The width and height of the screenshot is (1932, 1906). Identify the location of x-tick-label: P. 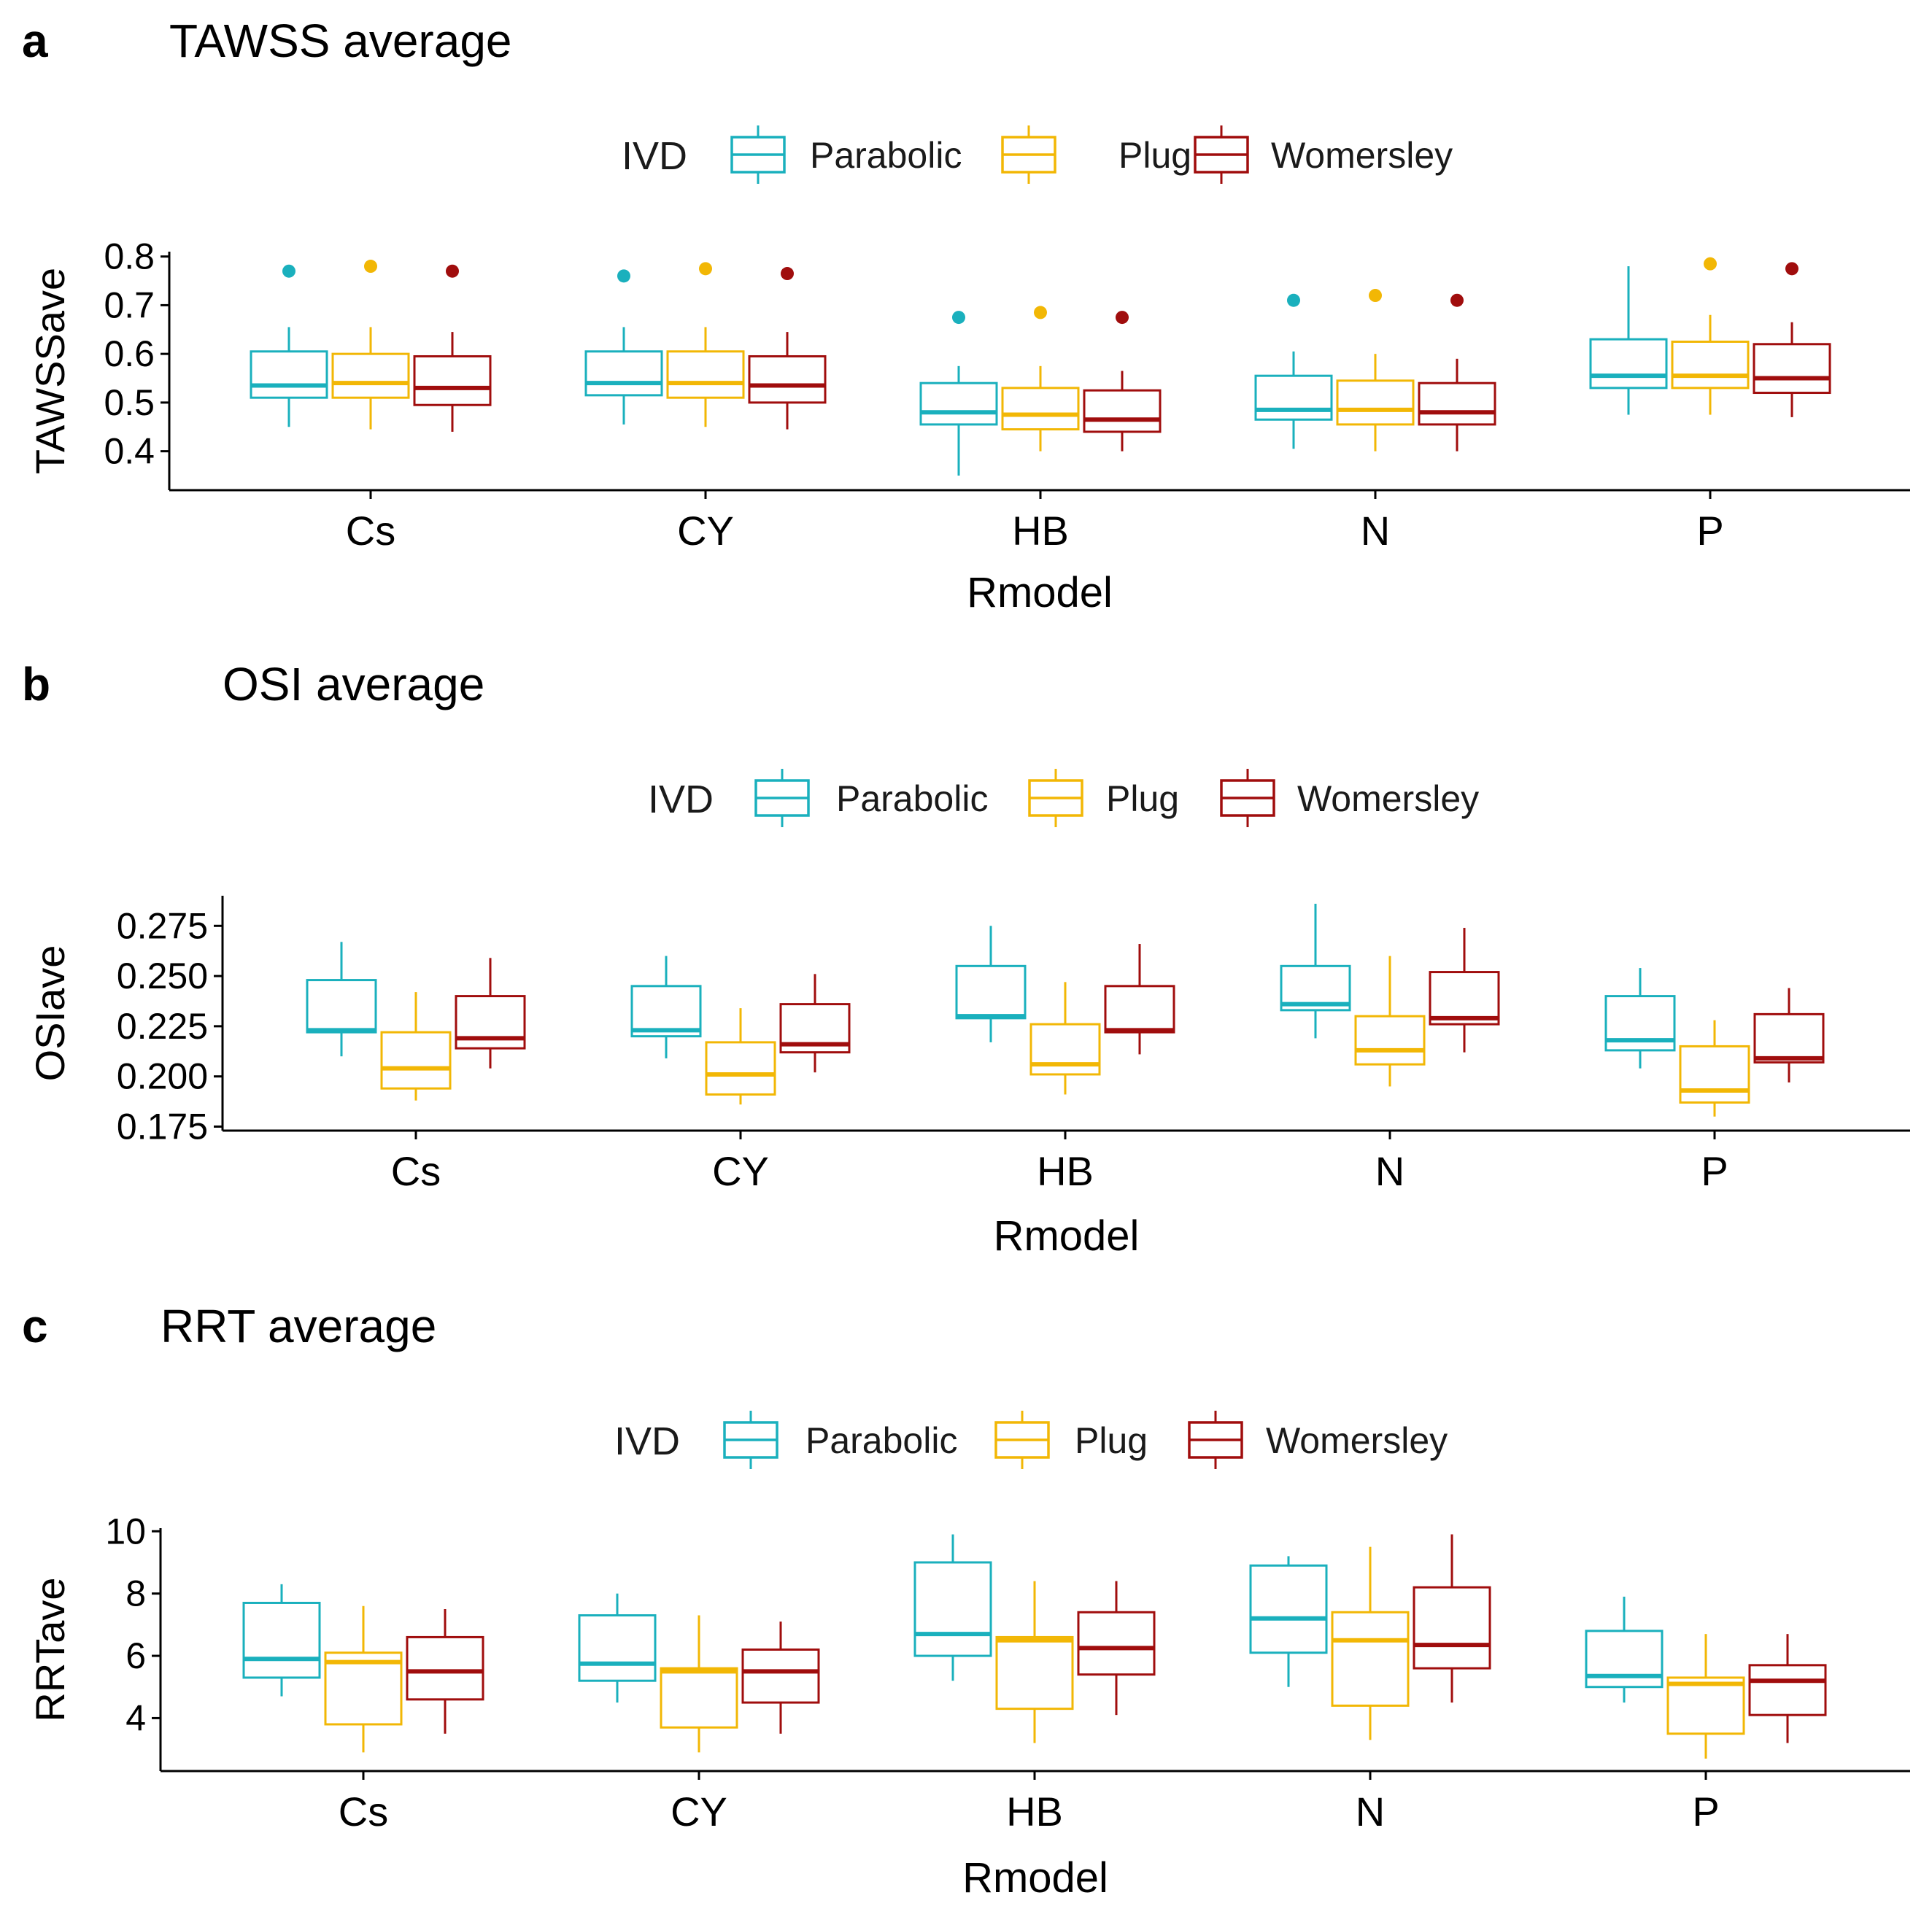
(1709, 531).